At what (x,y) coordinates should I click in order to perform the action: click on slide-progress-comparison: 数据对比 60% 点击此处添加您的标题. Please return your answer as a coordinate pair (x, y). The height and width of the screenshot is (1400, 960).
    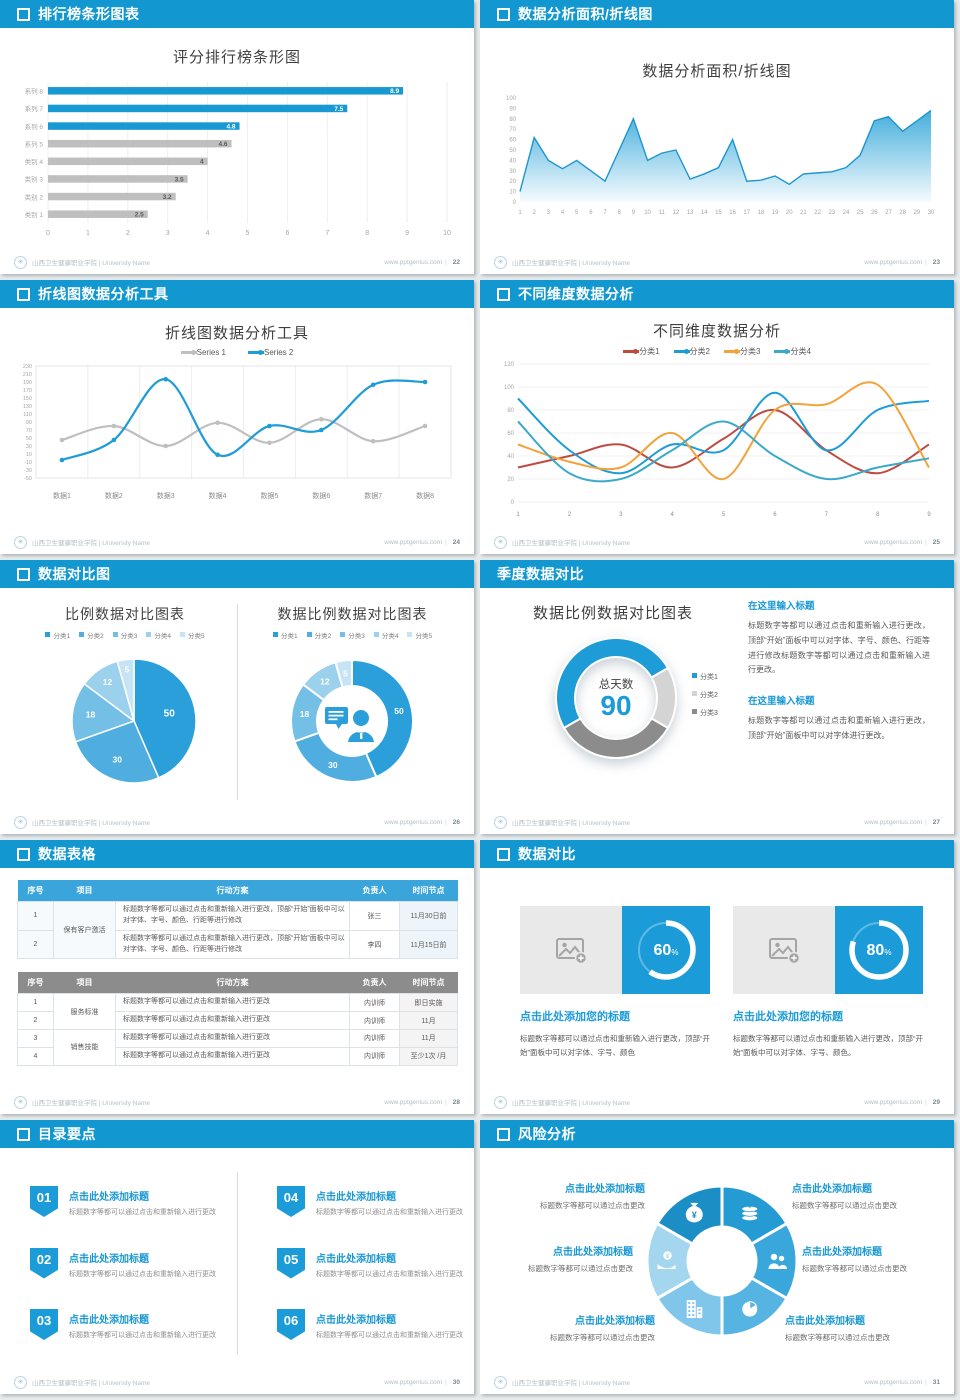
    Looking at the image, I should click on (717, 977).